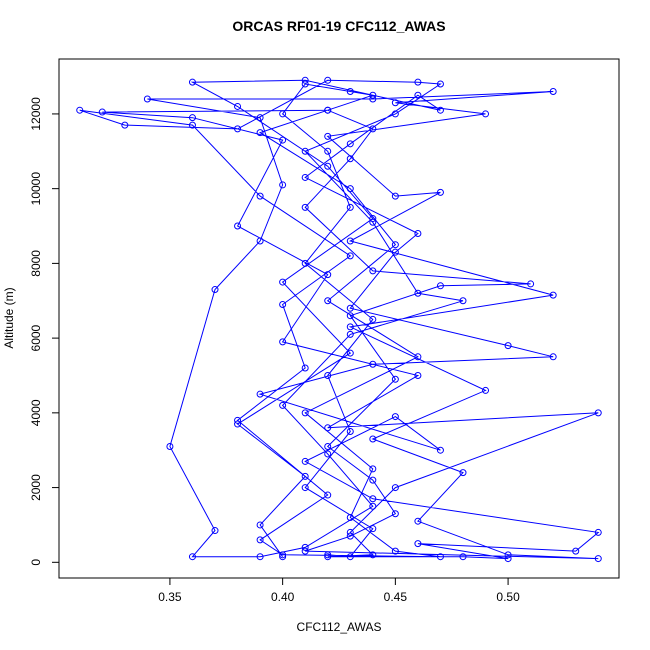 The width and height of the screenshot is (650, 650). What do you see at coordinates (339, 627) in the screenshot?
I see `x-axis-label: CFC112_AWAS` at bounding box center [339, 627].